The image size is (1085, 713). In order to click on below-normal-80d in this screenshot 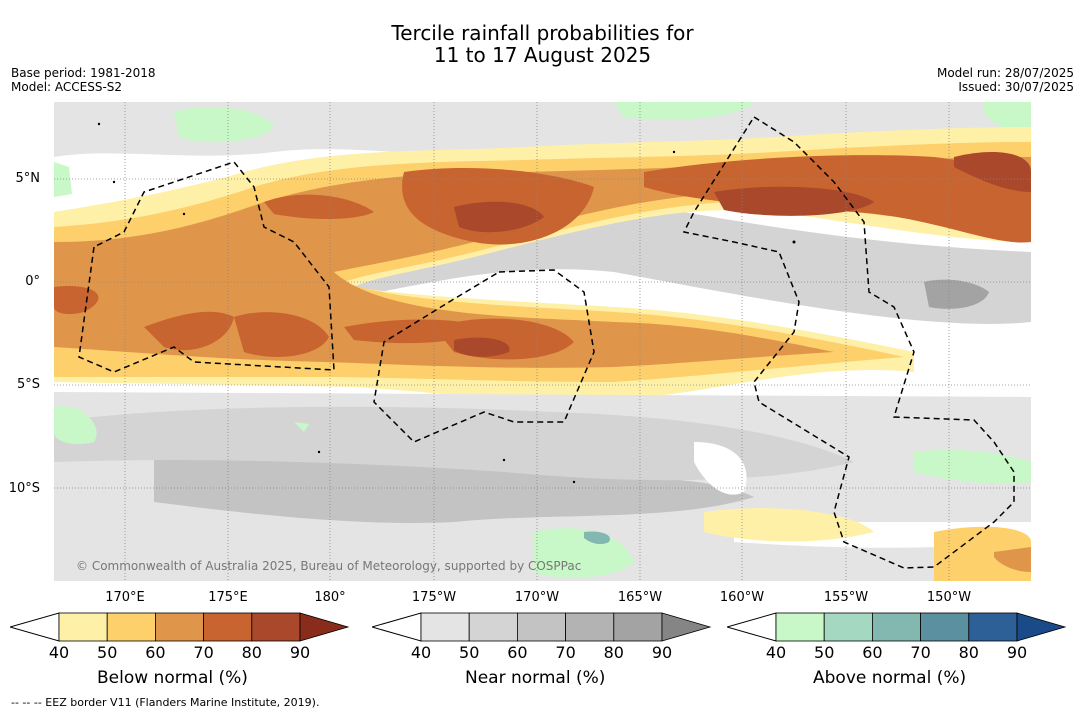, I will do `click(482, 347)`.